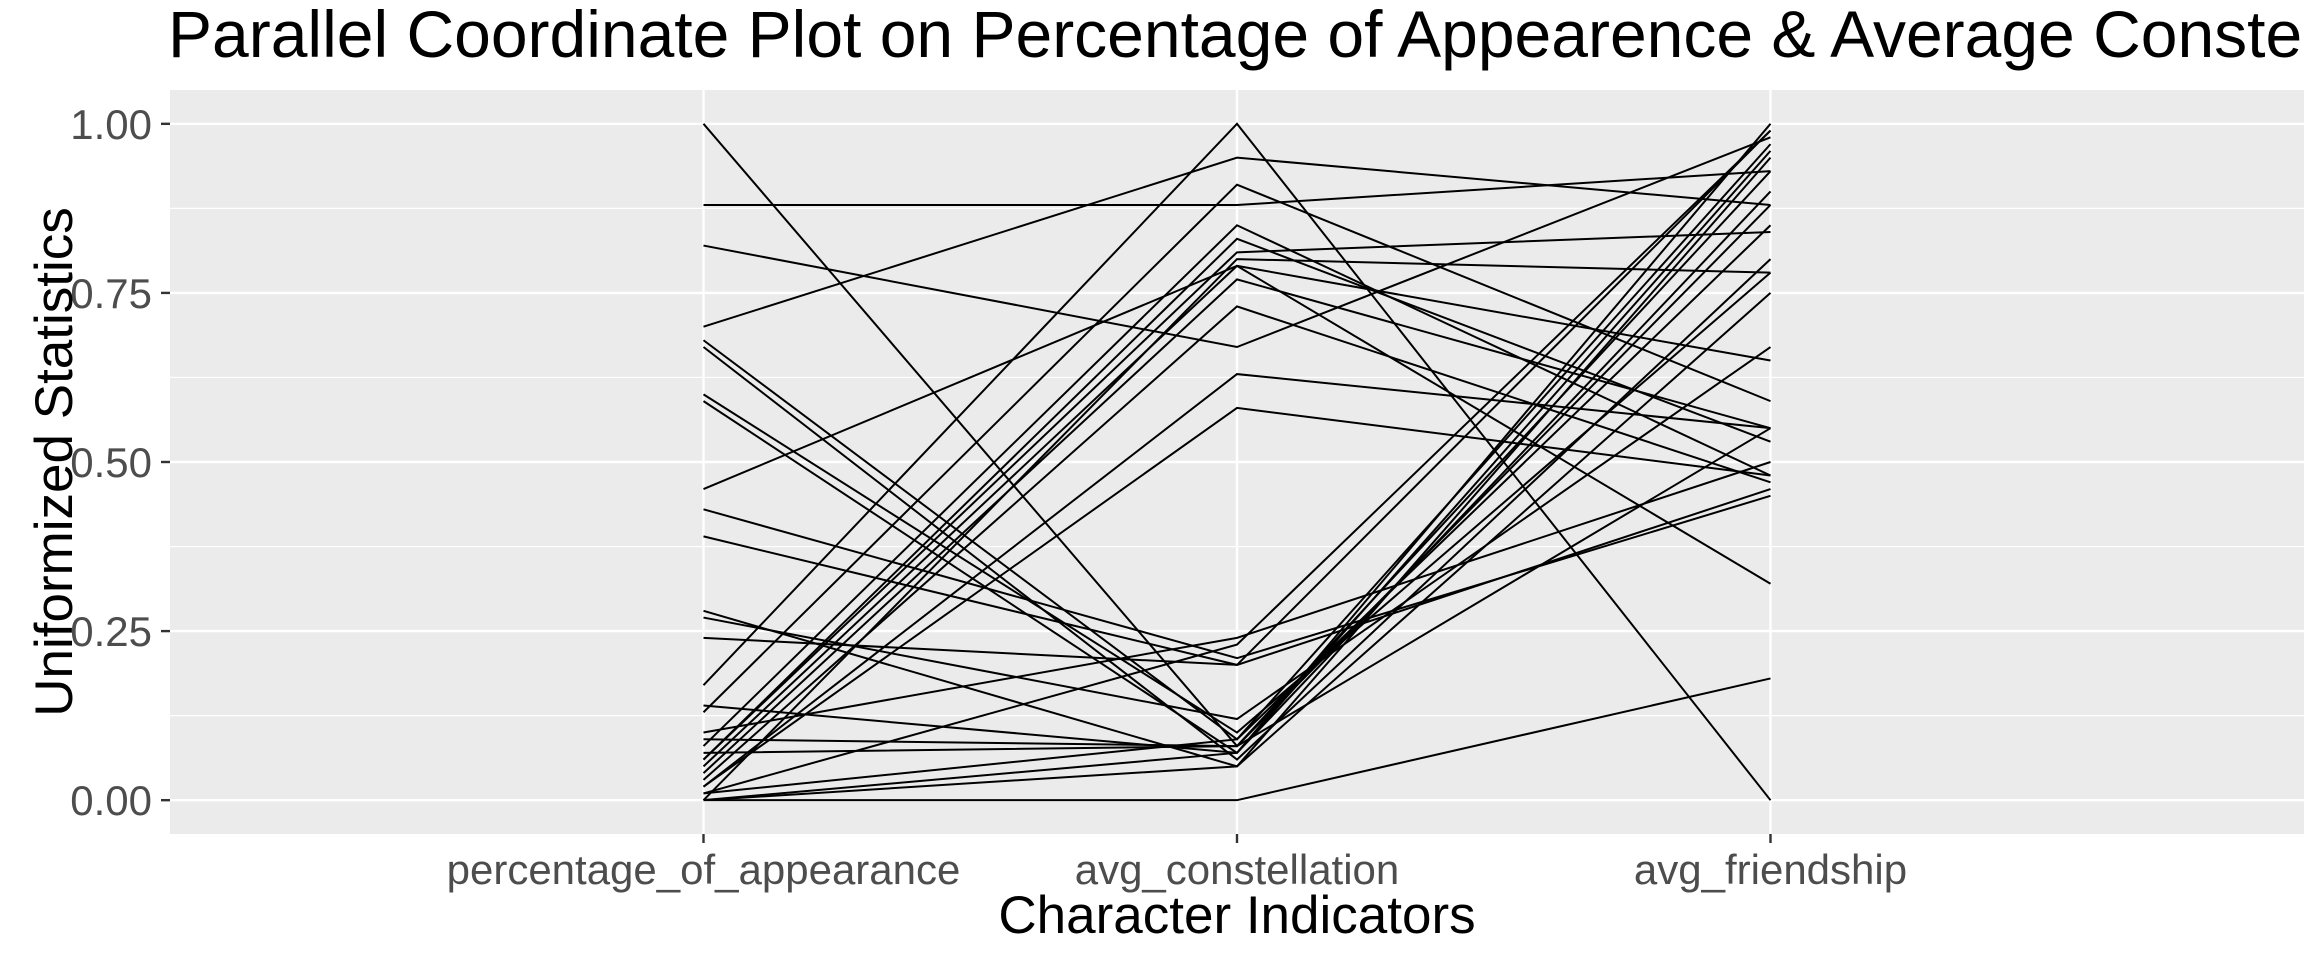 This screenshot has height=960, width=2304. Describe the element at coordinates (111, 124) in the screenshot. I see `y-tick-label: 1.00` at that location.